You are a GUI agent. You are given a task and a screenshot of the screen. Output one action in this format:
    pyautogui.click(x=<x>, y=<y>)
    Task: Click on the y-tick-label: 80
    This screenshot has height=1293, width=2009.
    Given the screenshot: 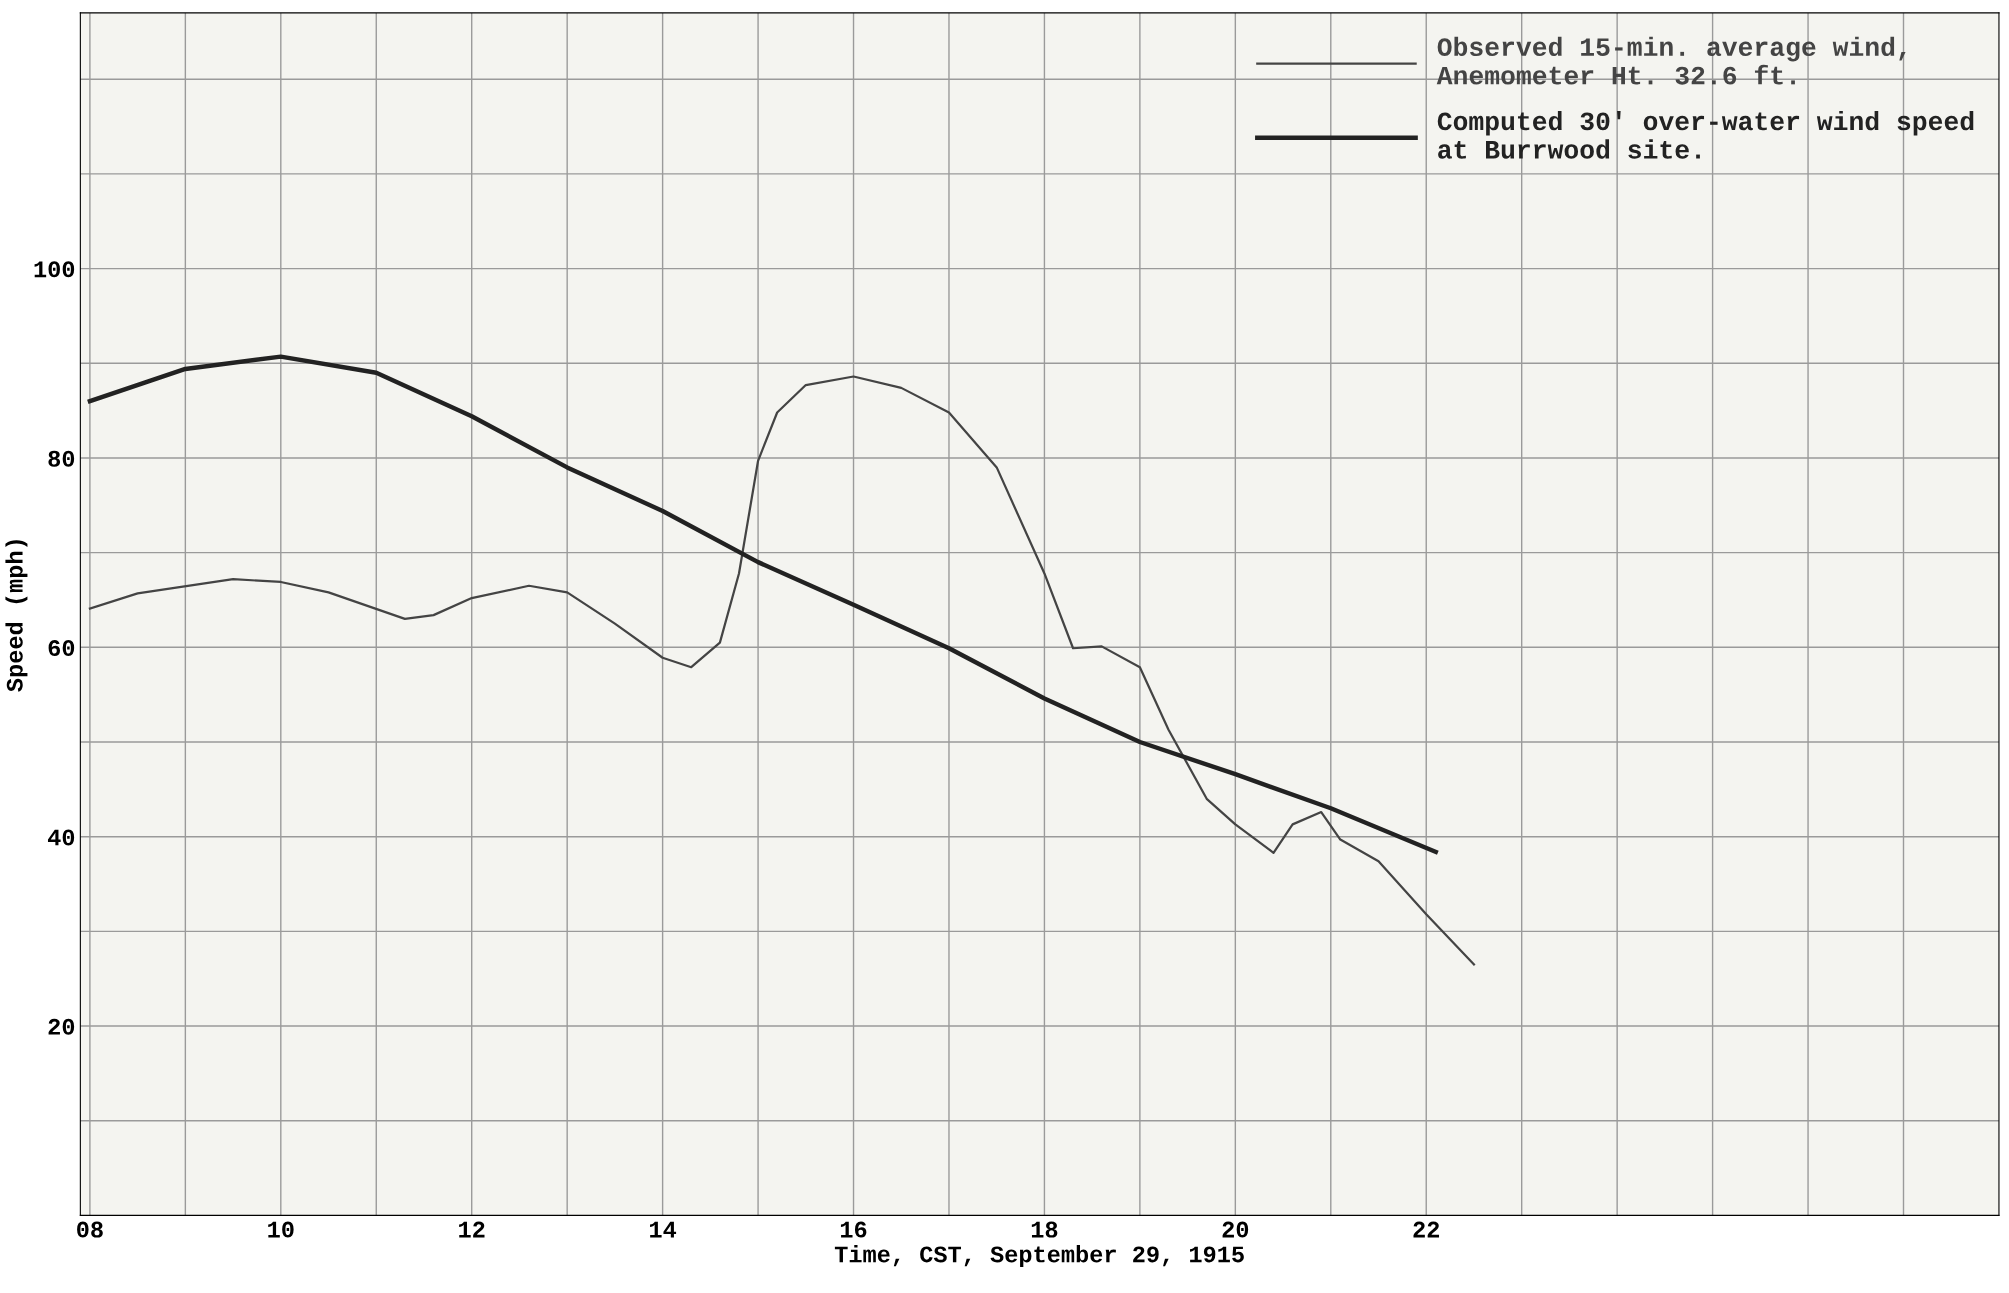 What is the action you would take?
    pyautogui.click(x=61, y=458)
    